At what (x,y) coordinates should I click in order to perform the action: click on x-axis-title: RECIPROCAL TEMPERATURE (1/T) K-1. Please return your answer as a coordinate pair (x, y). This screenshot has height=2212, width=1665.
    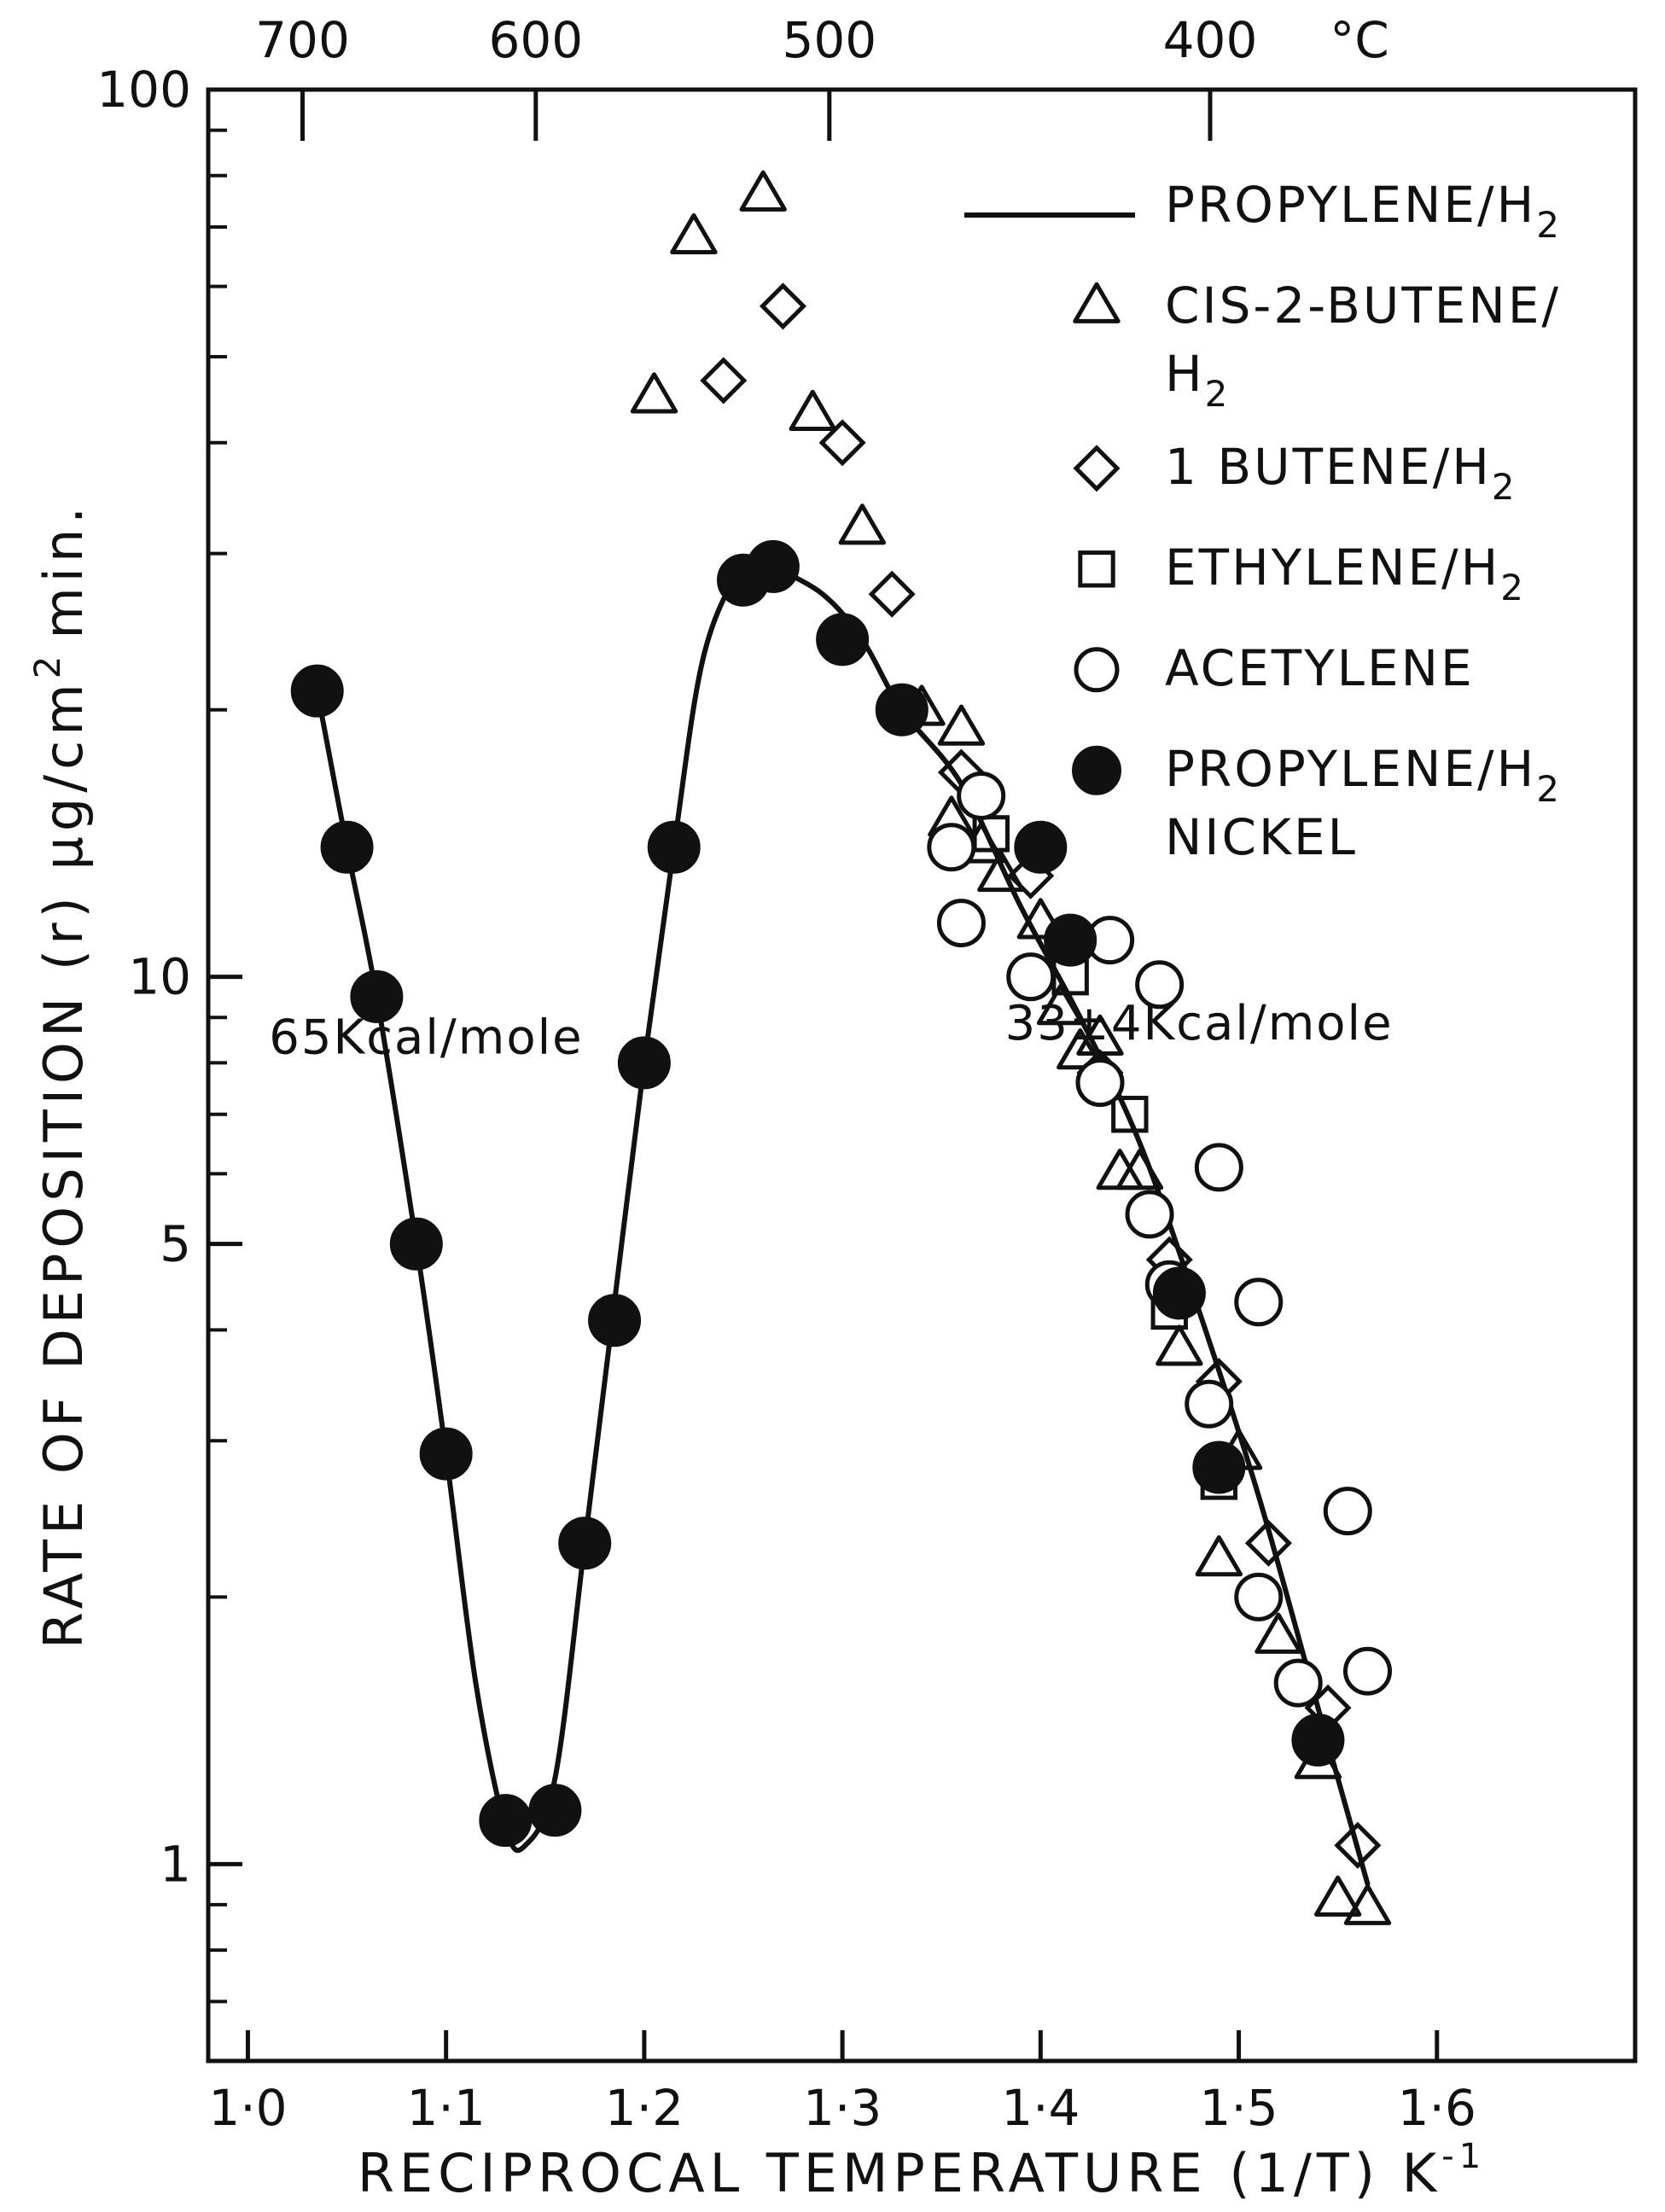
    Looking at the image, I should click on (922, 2170).